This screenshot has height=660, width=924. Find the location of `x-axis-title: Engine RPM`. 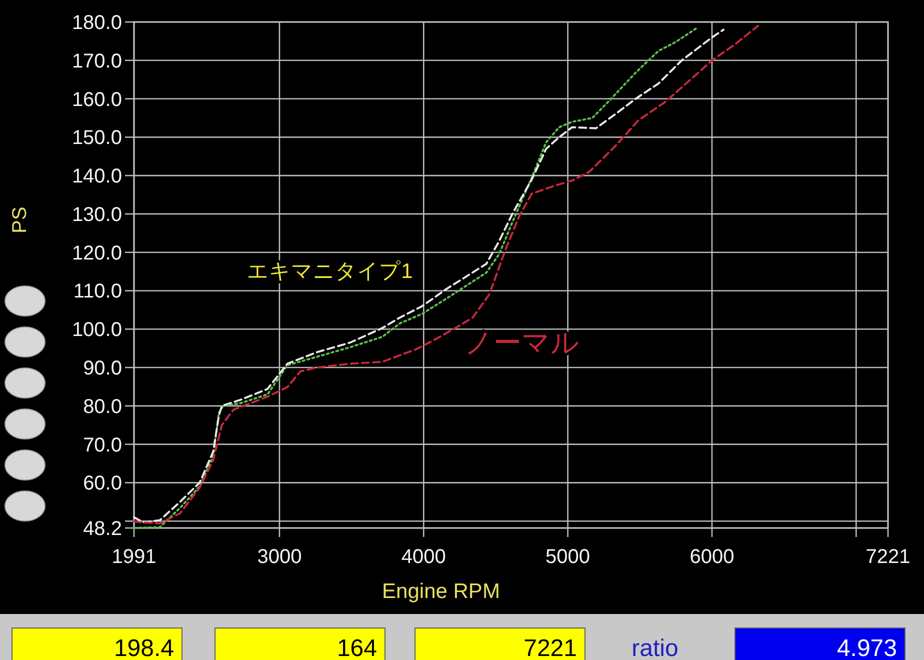

x-axis-title: Engine RPM is located at coordinates (441, 591).